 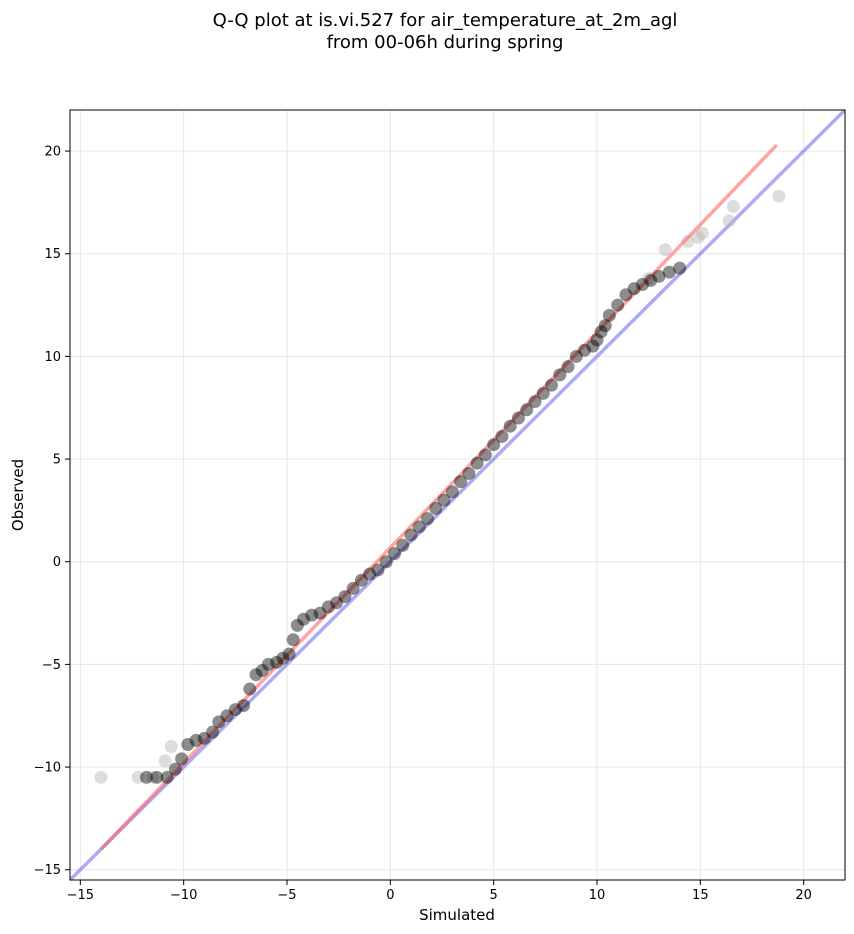 I want to click on y-tick-label: 10, so click(x=52, y=357).